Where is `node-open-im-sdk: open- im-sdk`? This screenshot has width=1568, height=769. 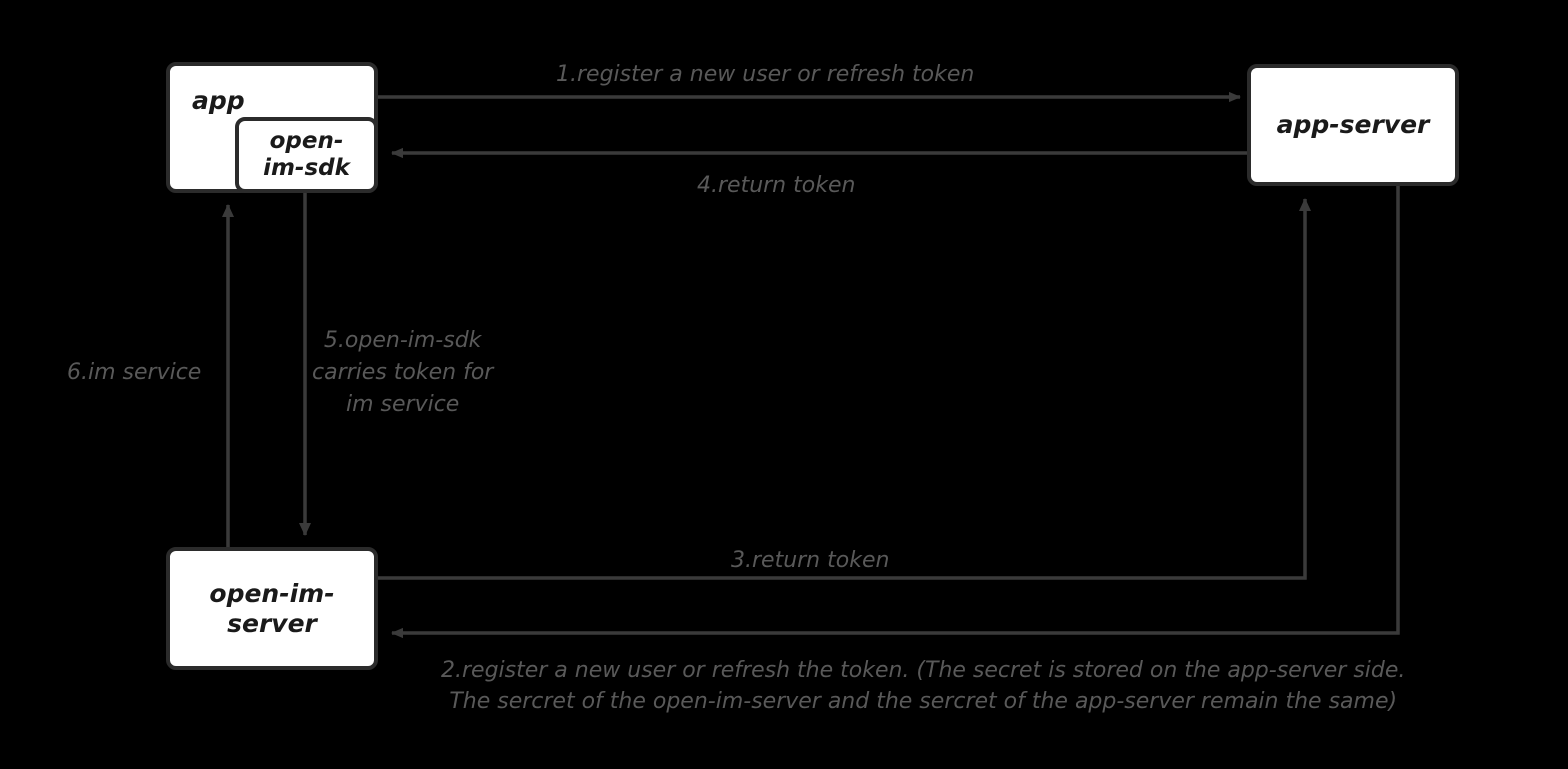 node-open-im-sdk: open- im-sdk is located at coordinates (306, 155).